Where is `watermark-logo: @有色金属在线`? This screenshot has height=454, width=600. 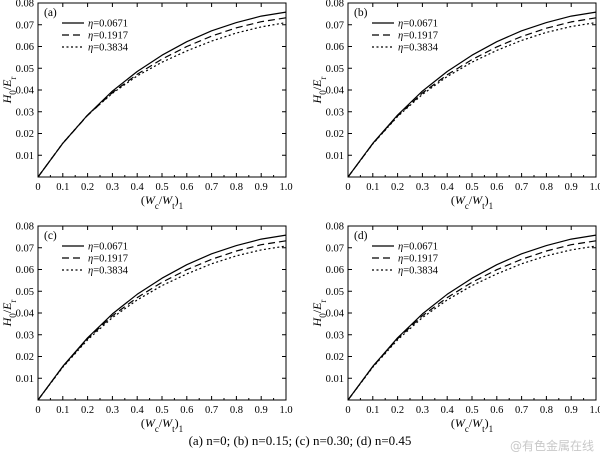 watermark-logo: @有色金属在线 is located at coordinates (551, 446).